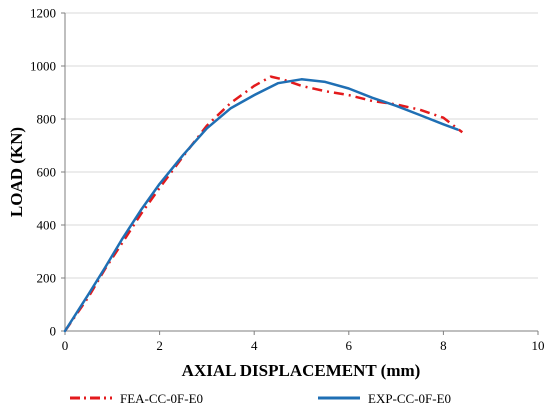 The height and width of the screenshot is (407, 550). Describe the element at coordinates (65, 345) in the screenshot. I see `x-tick-label: 0` at that location.